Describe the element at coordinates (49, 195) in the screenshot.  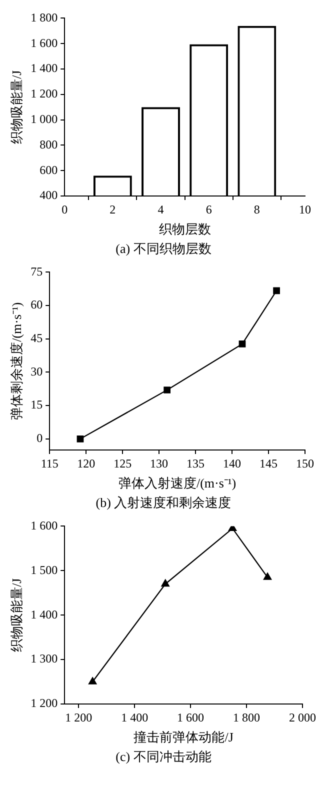
I see `y-tick-label: 400` at that location.